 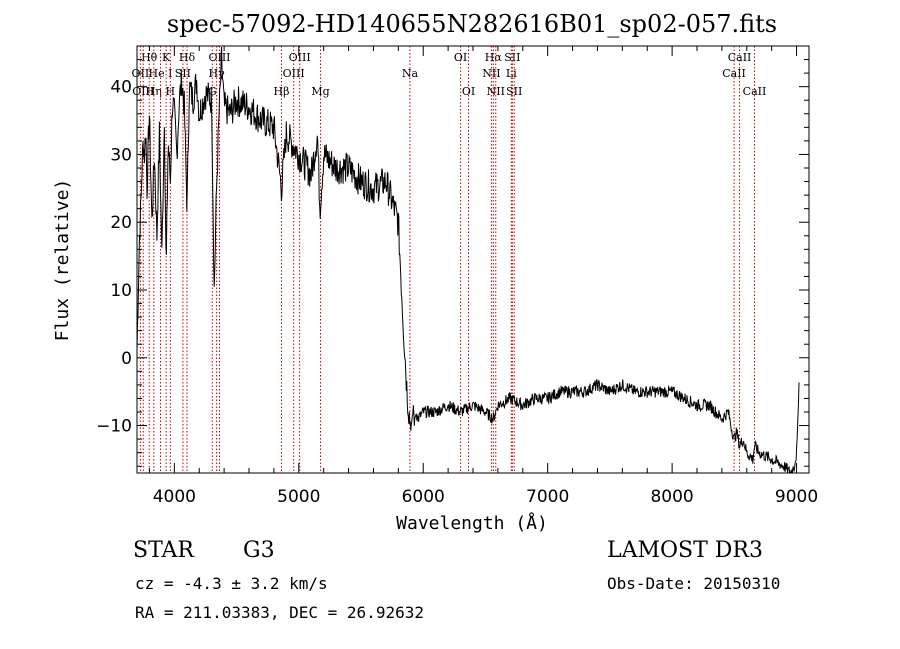 I want to click on line-label-5: K, so click(x=166, y=57).